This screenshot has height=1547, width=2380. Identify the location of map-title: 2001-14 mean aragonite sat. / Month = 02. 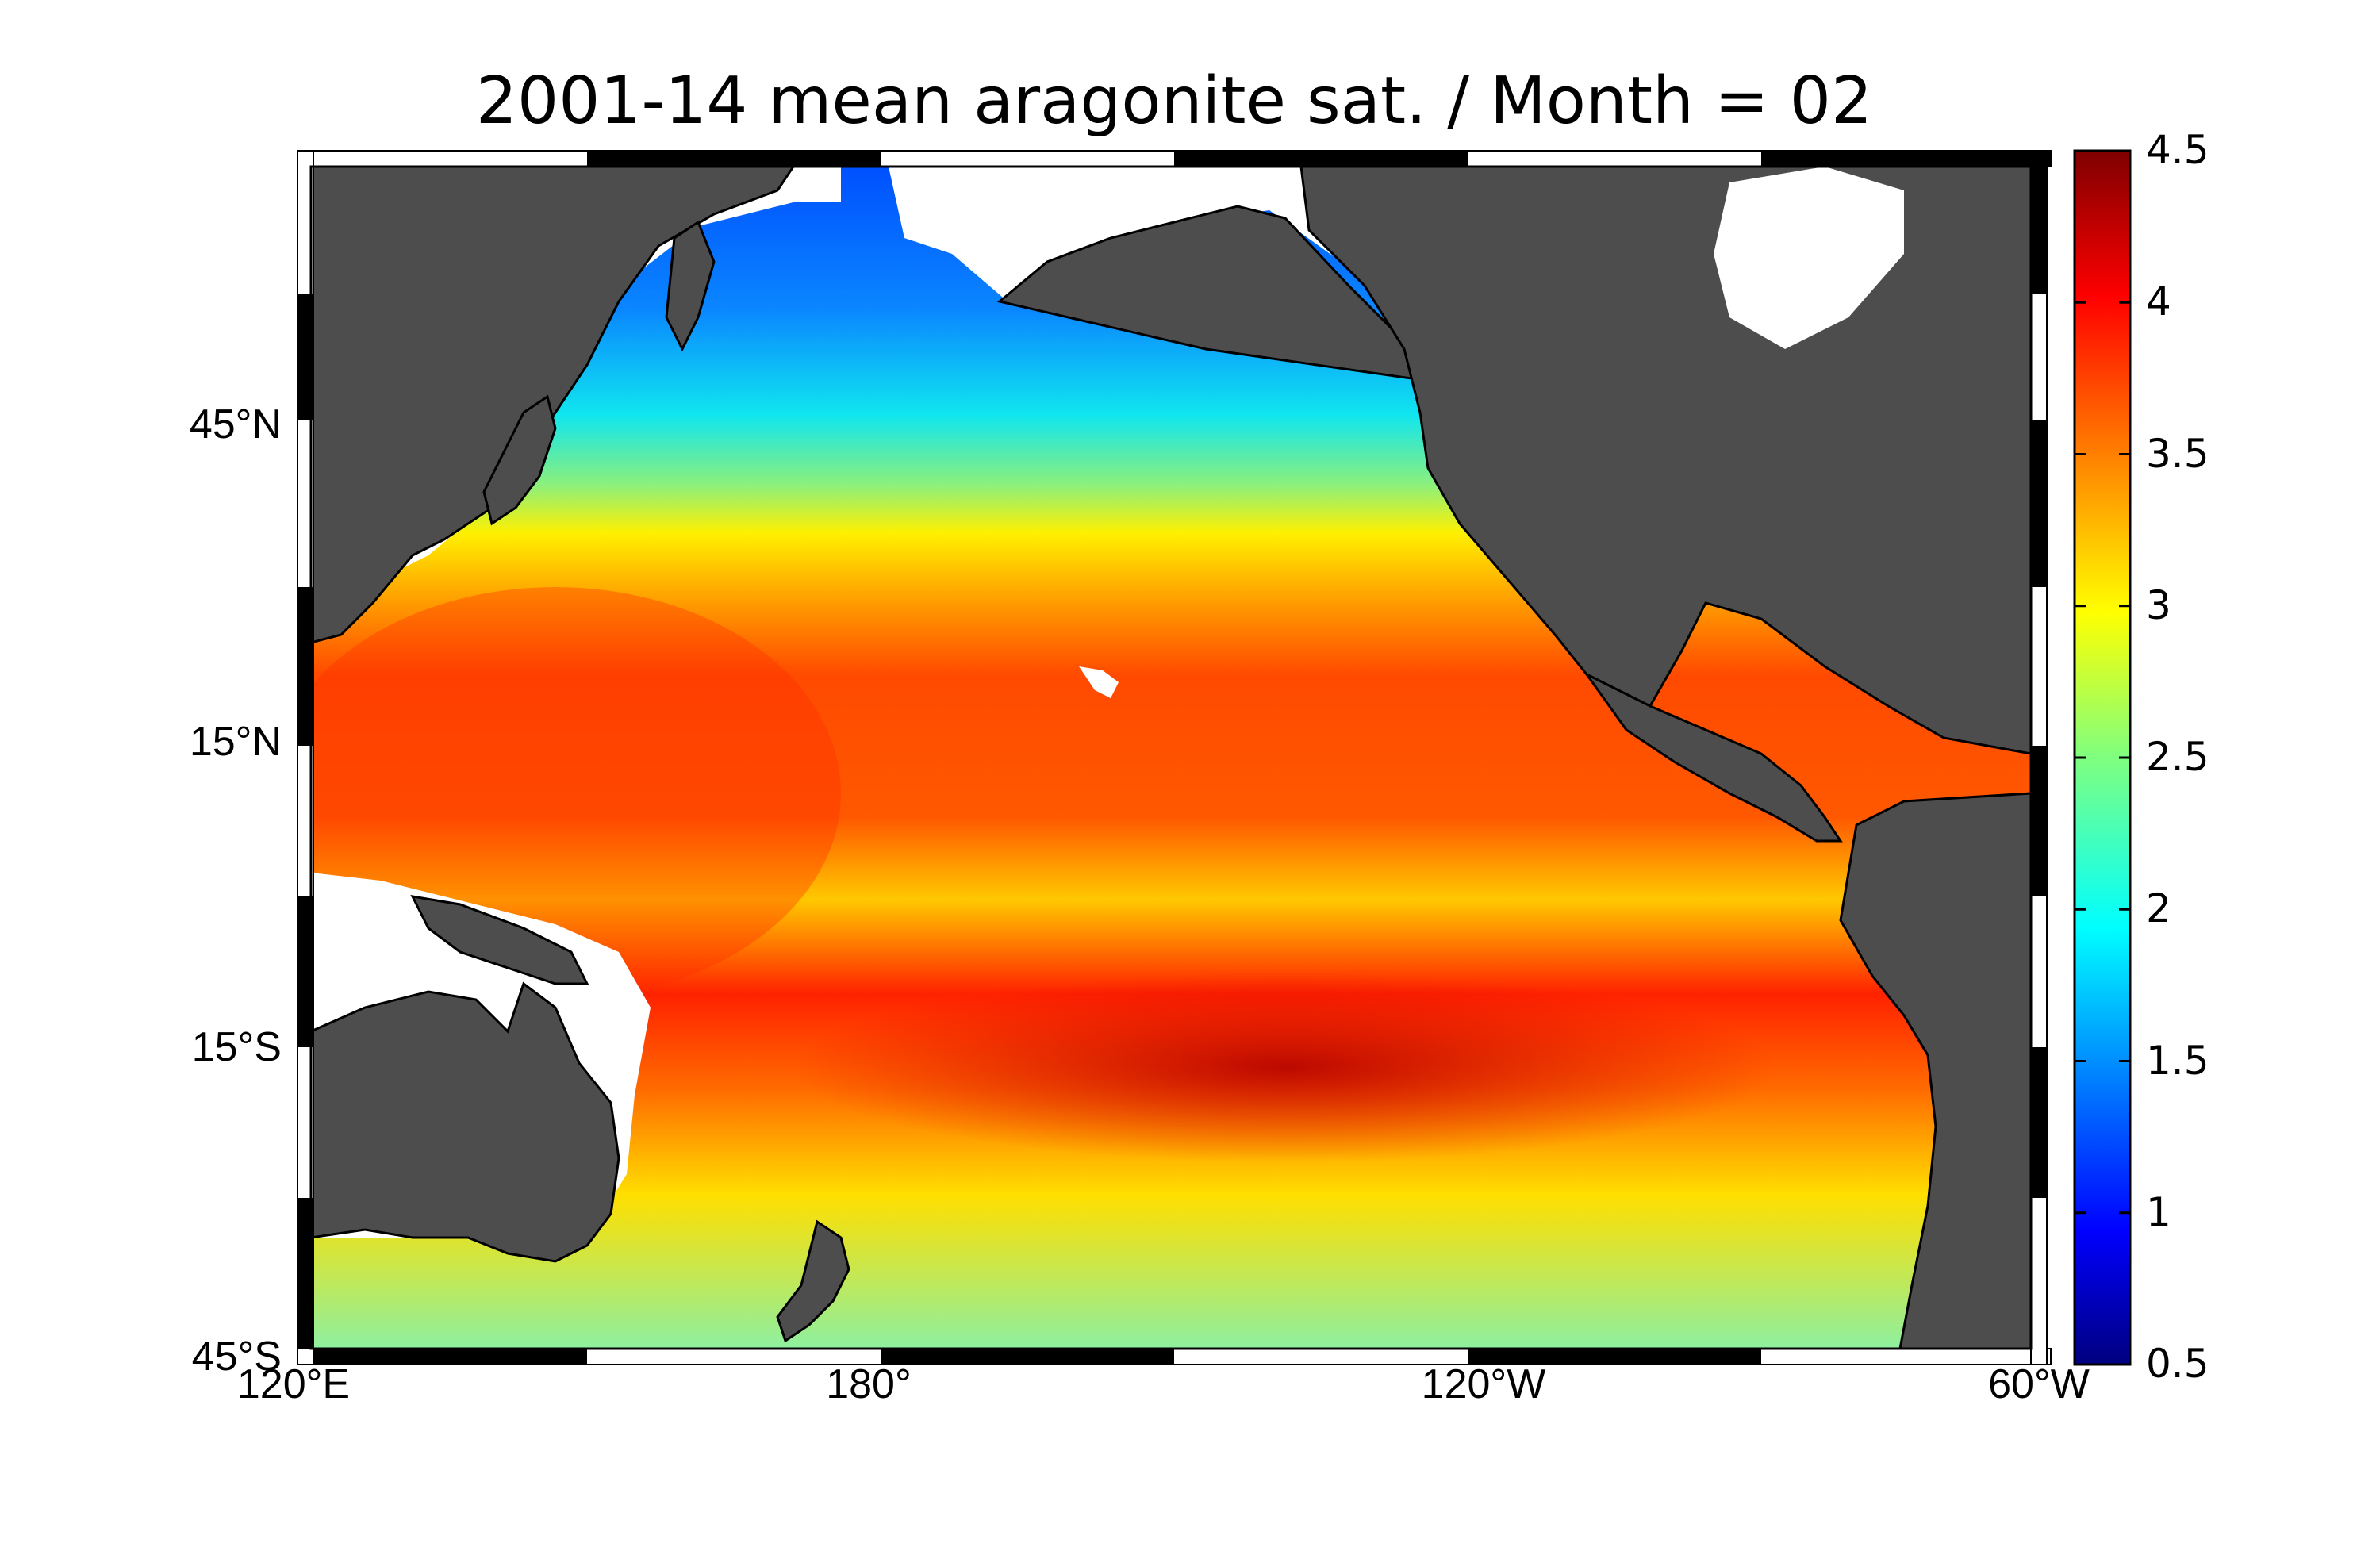
(1174, 101).